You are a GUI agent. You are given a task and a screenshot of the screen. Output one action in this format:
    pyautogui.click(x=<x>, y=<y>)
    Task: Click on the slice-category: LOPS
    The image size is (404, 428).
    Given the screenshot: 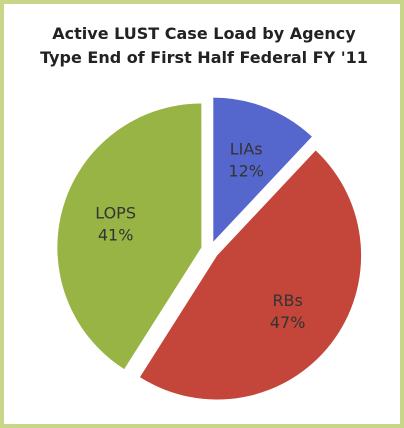 What is the action you would take?
    pyautogui.click(x=115, y=213)
    